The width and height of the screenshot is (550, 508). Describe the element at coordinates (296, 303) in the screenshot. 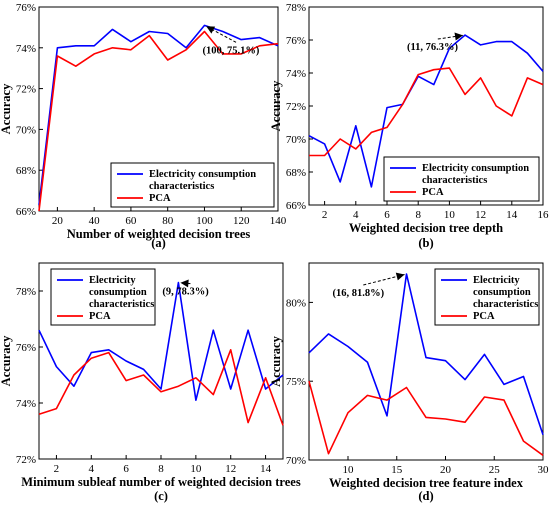

I see `y-tick-label: 80%` at that location.